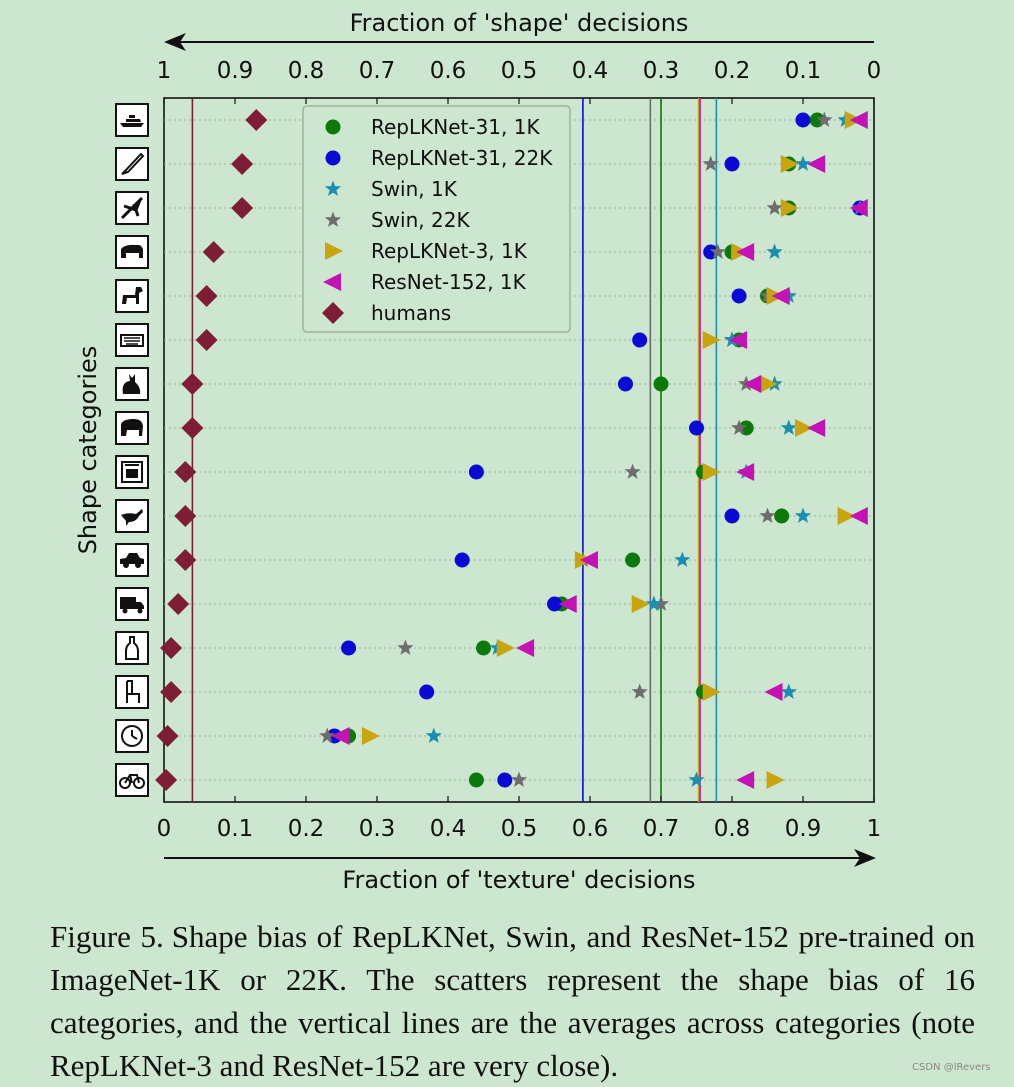 The height and width of the screenshot is (1087, 1014). I want to click on point-replknet-31-22k-car, so click(462, 560).